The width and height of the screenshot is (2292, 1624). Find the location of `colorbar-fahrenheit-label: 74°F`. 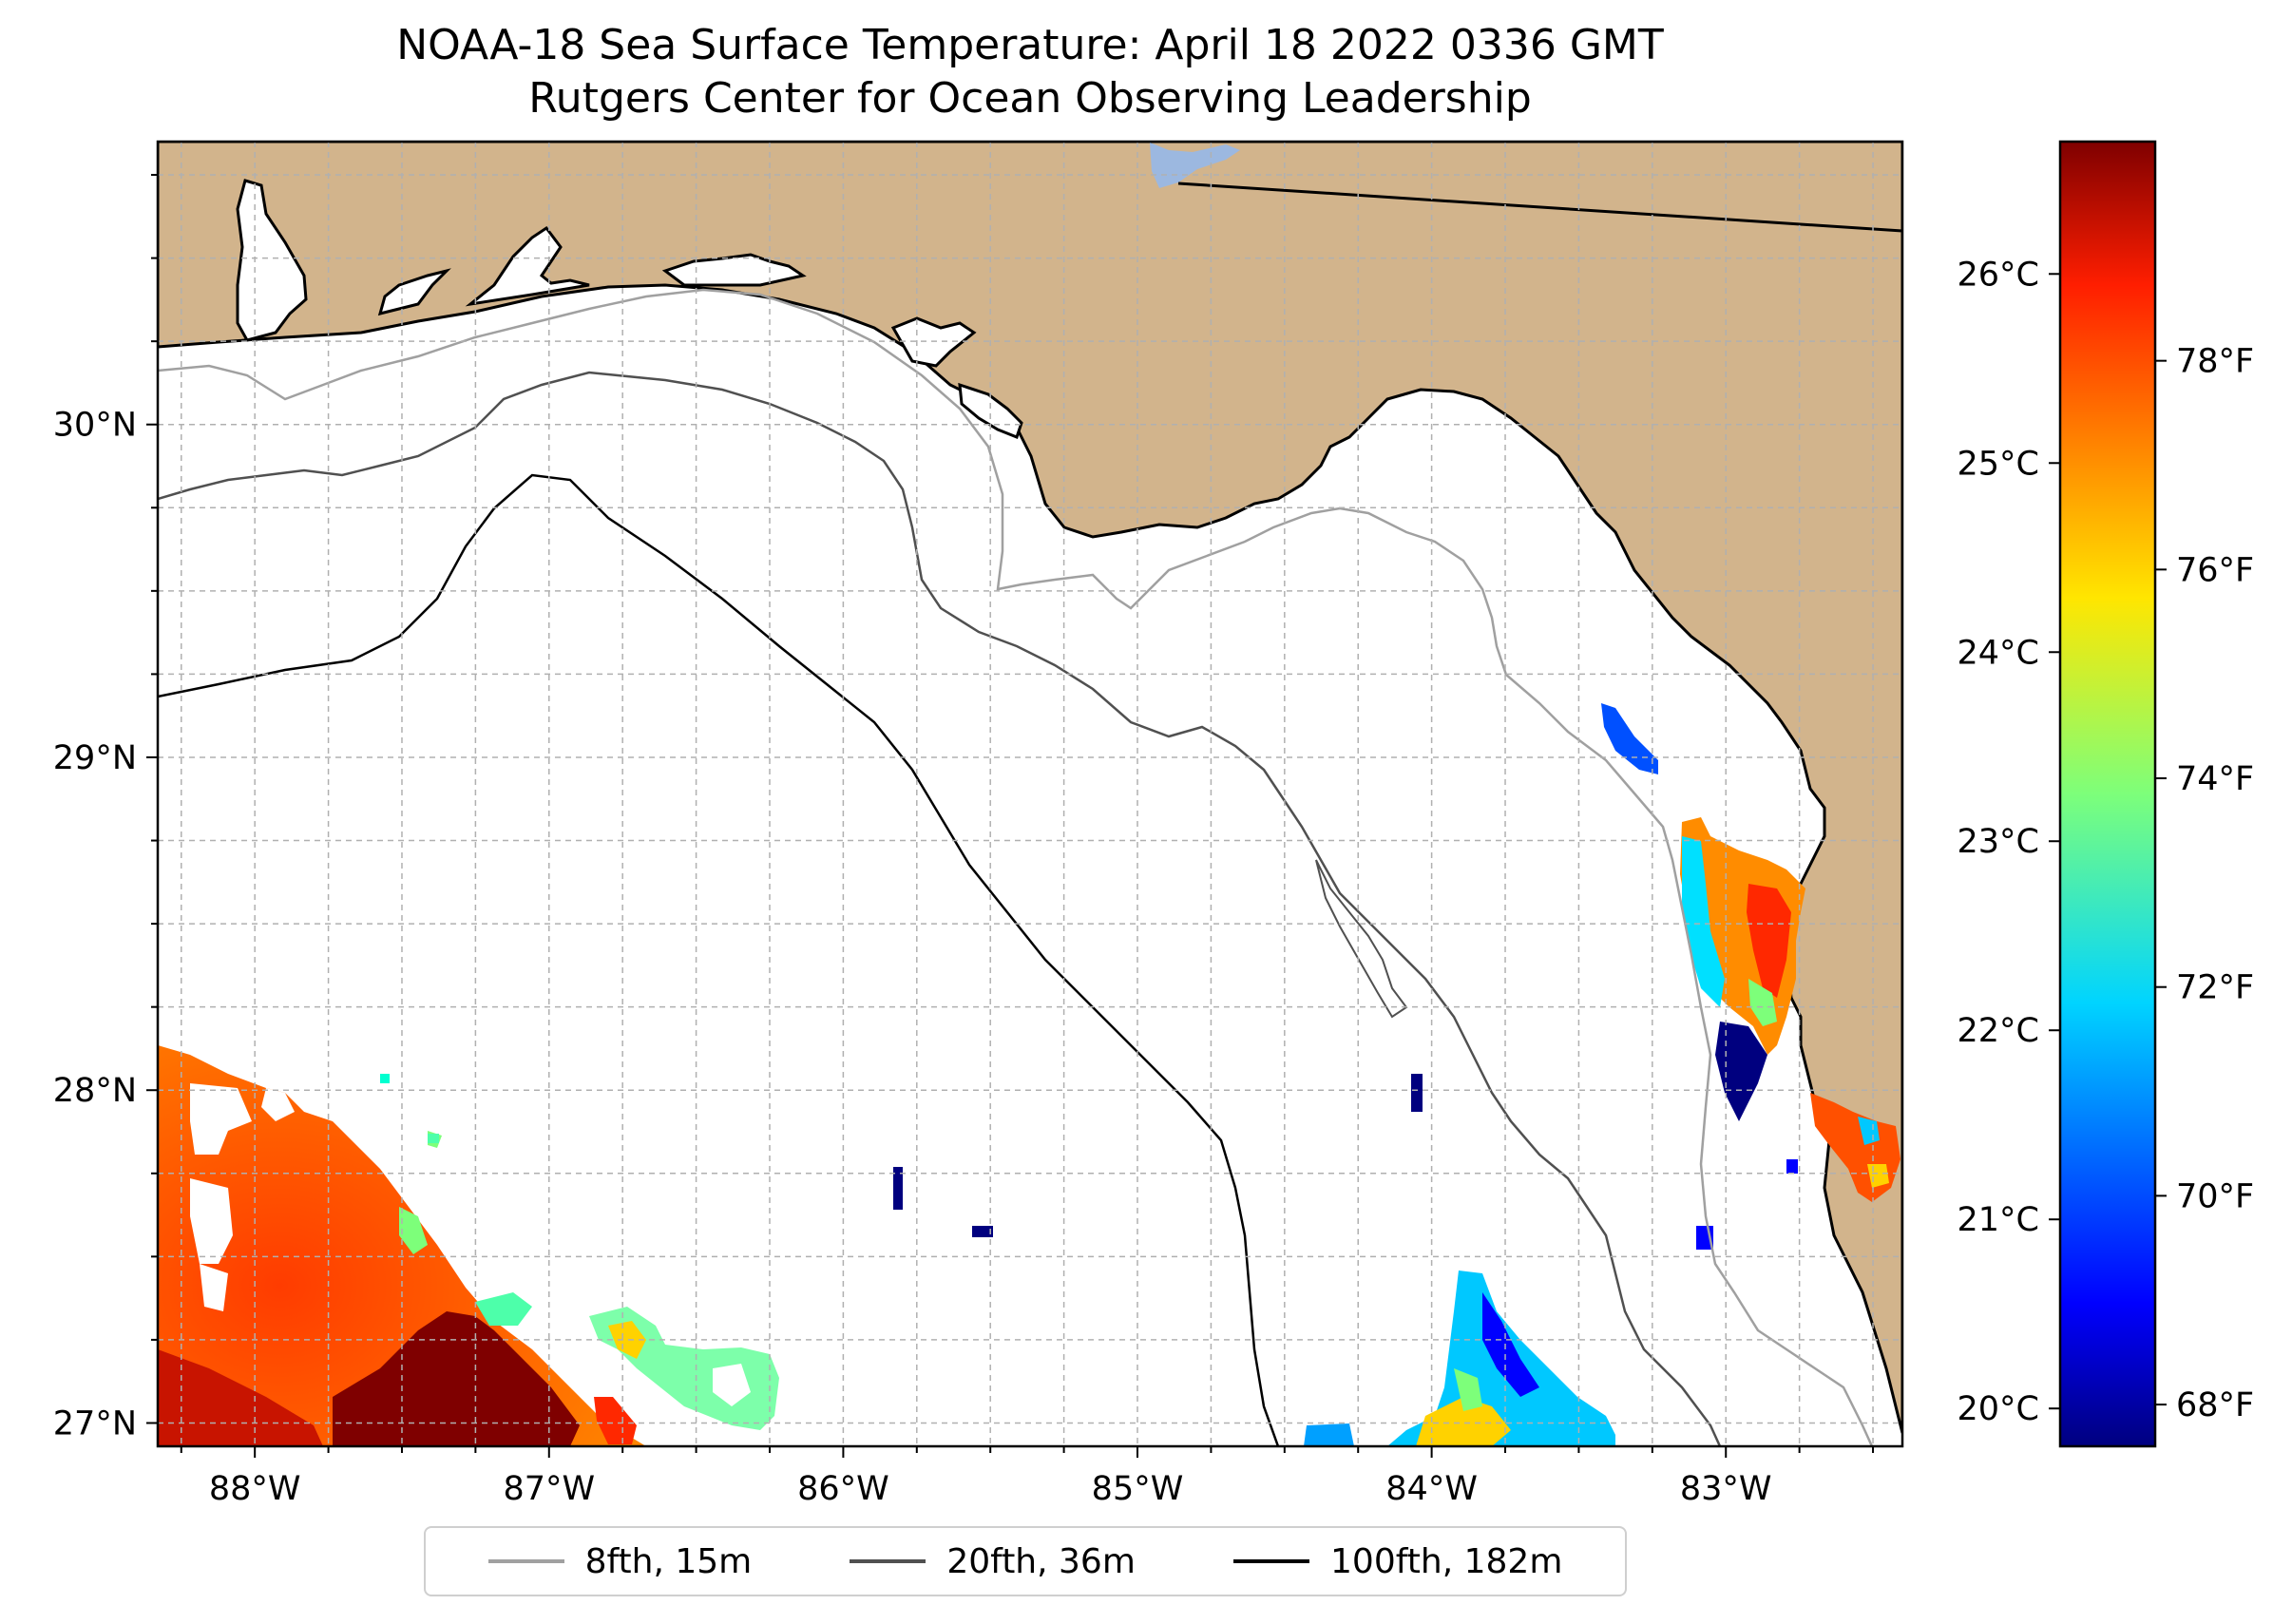

colorbar-fahrenheit-label: 74°F is located at coordinates (2215, 779).